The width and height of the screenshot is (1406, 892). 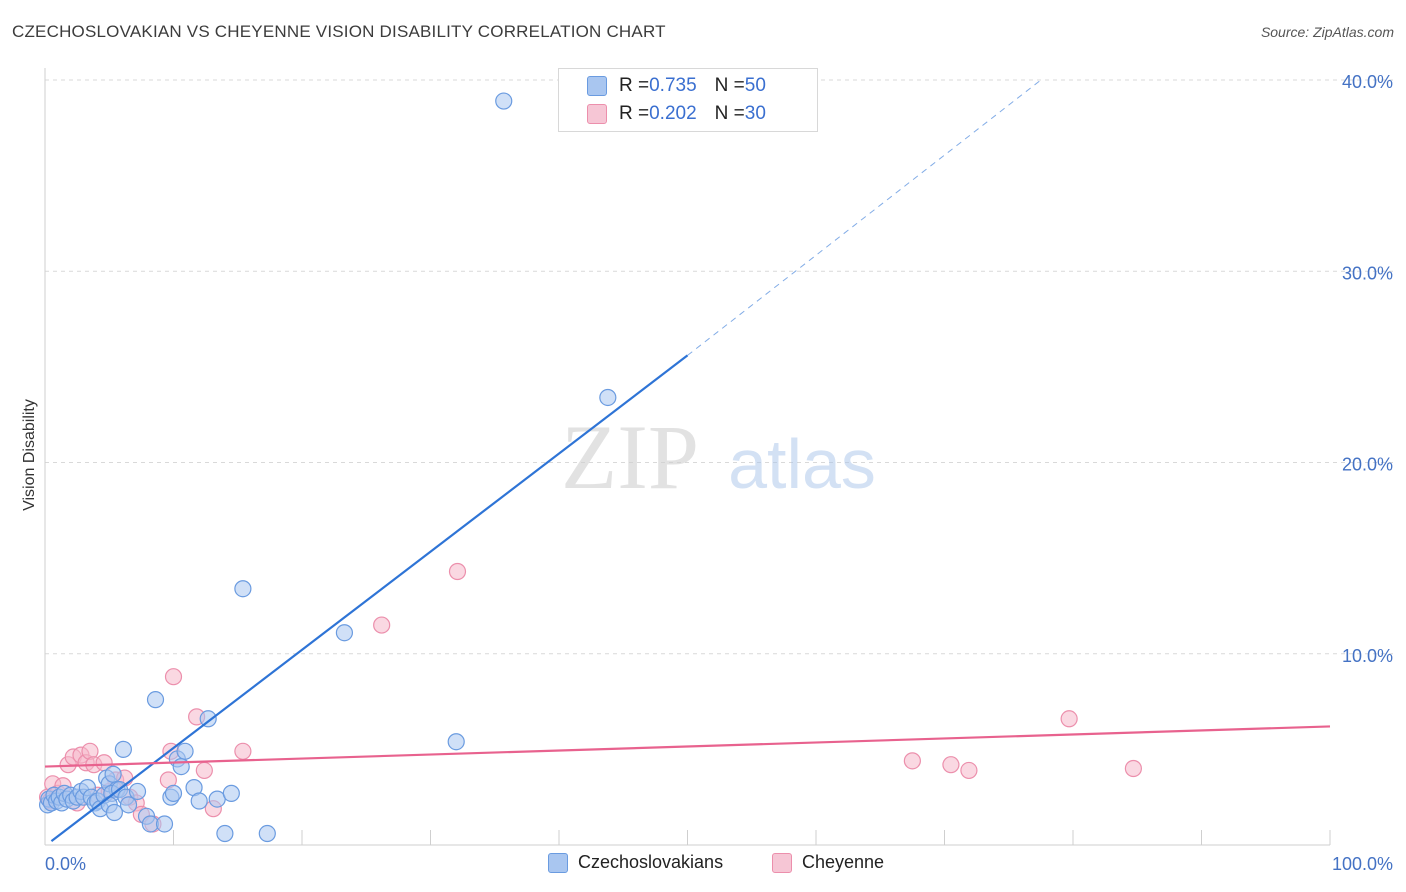 I want to click on legend-row-czechoslovakians: R = 0.735 N = 50, so click(x=676, y=86).